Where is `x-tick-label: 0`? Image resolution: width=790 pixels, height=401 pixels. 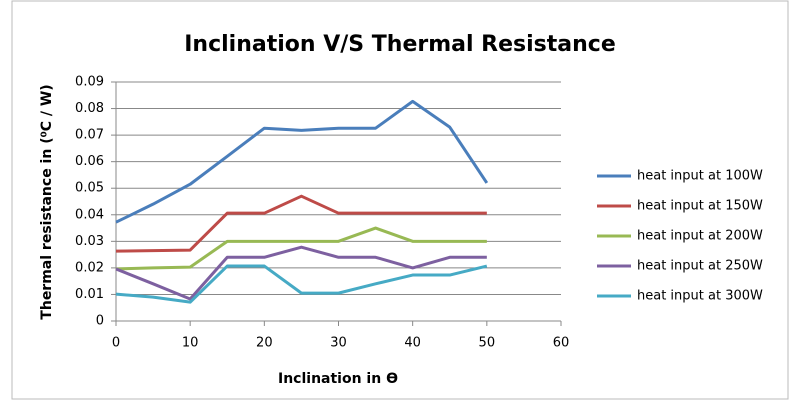 x-tick-label: 0 is located at coordinates (116, 343).